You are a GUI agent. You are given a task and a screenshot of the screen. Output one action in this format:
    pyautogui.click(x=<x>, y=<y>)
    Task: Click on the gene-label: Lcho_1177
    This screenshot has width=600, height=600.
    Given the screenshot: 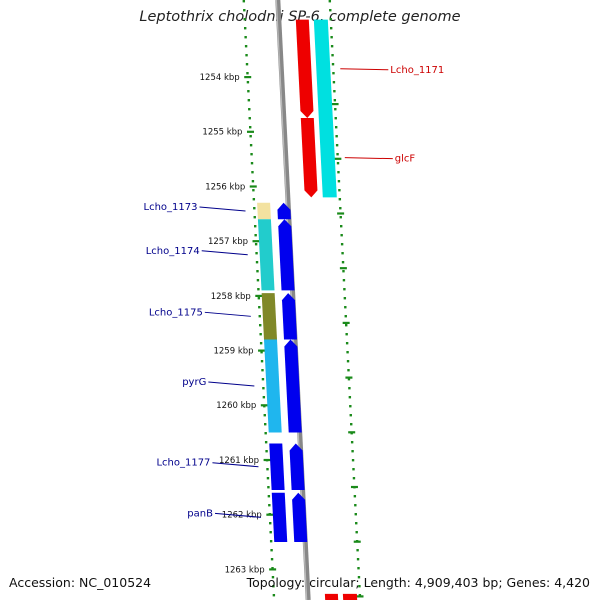 What is the action you would take?
    pyautogui.click(x=183, y=463)
    